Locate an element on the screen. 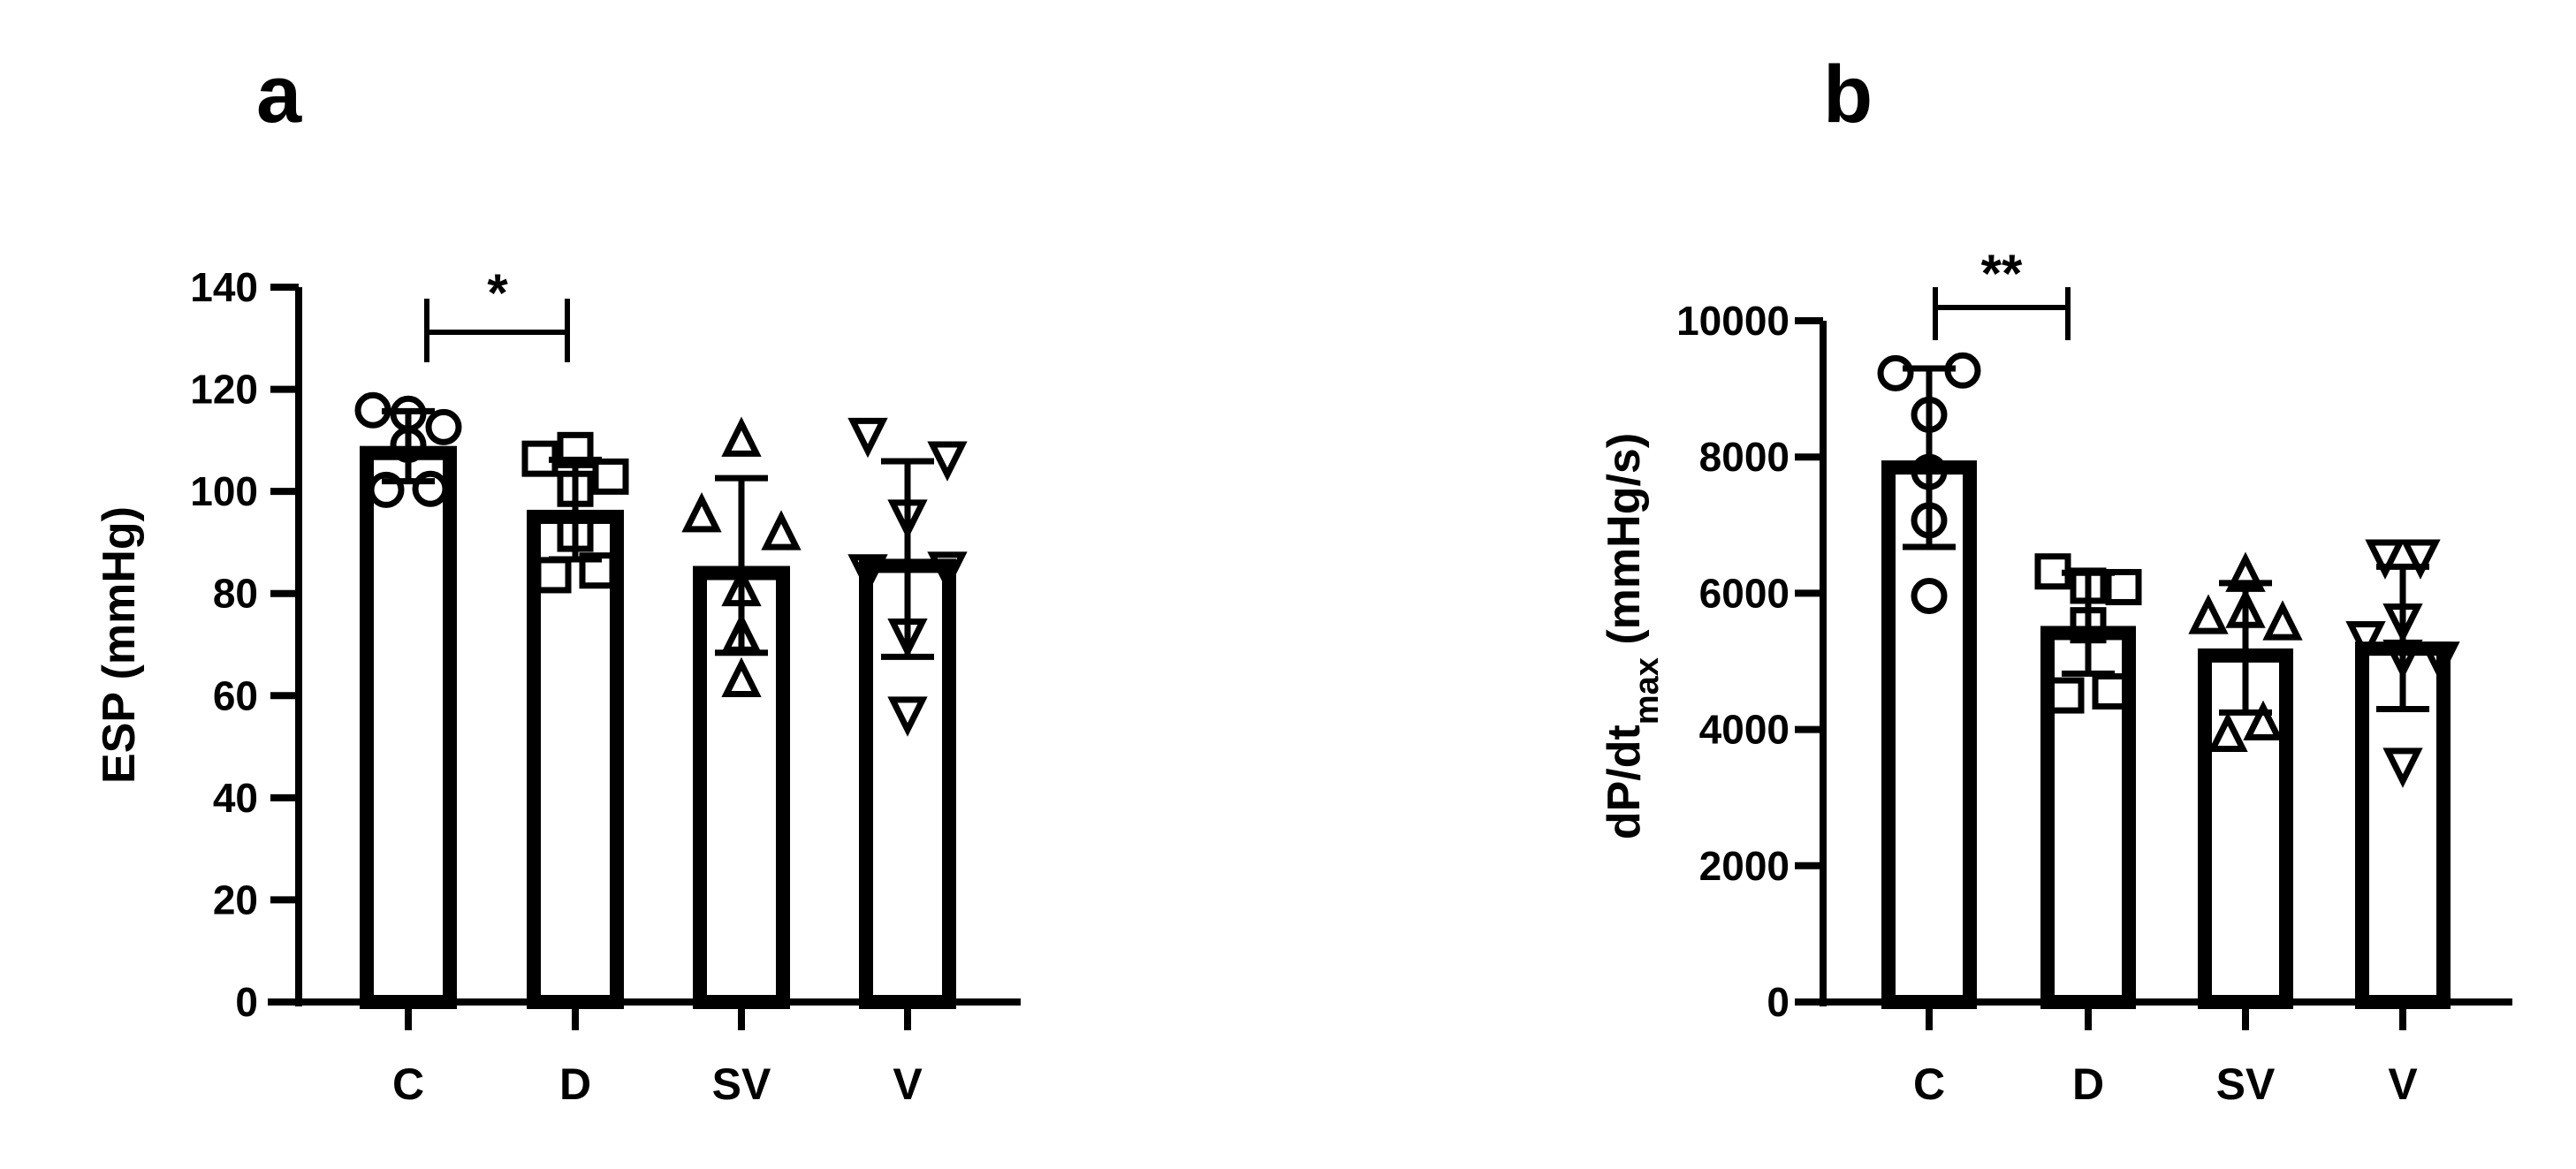 The height and width of the screenshot is (1169, 2576). y-axis-a: 0 20 40 60 80 100 120 140 is located at coordinates (246, 644).